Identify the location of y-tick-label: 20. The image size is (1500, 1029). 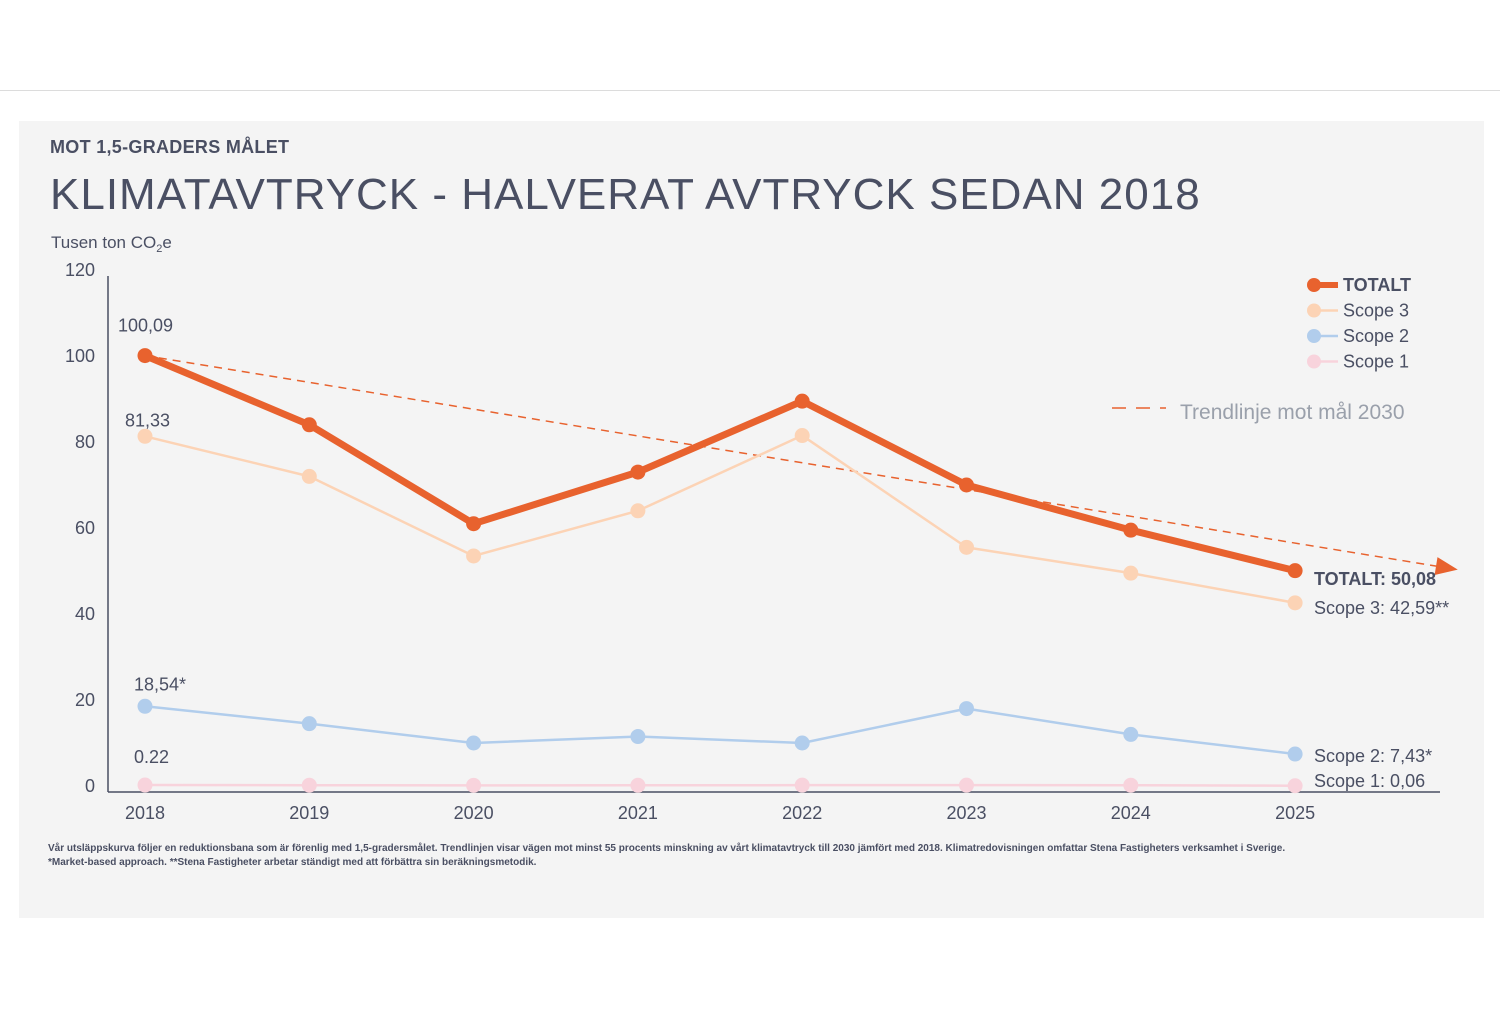
(85, 700).